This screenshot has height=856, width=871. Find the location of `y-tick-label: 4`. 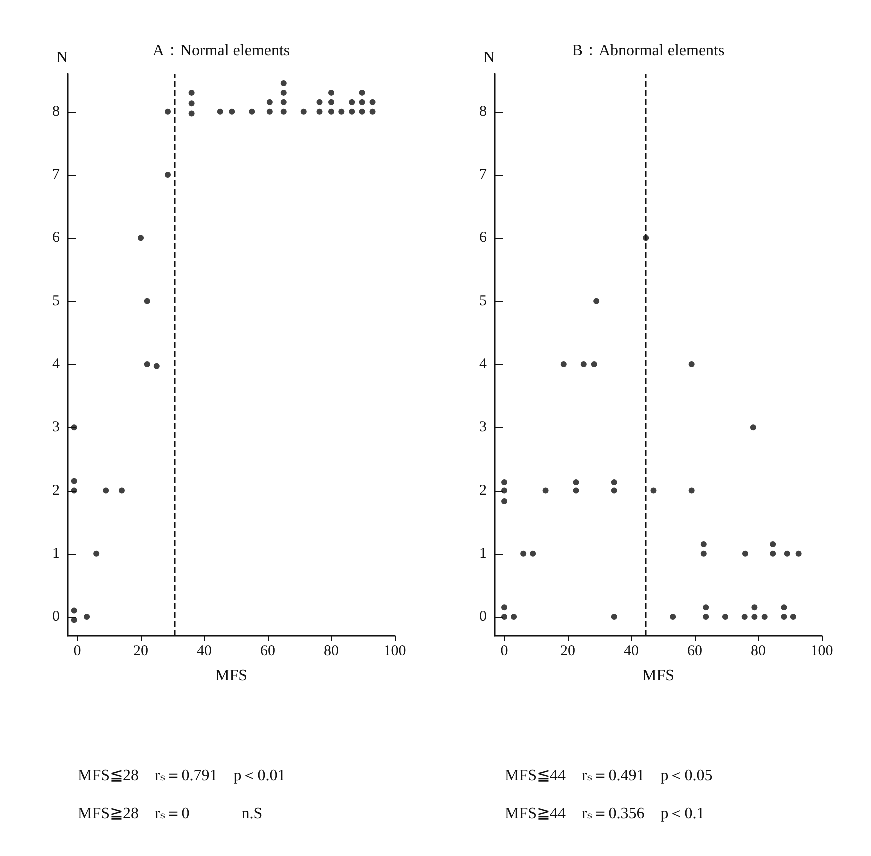

y-tick-label: 4 is located at coordinates (56, 364).